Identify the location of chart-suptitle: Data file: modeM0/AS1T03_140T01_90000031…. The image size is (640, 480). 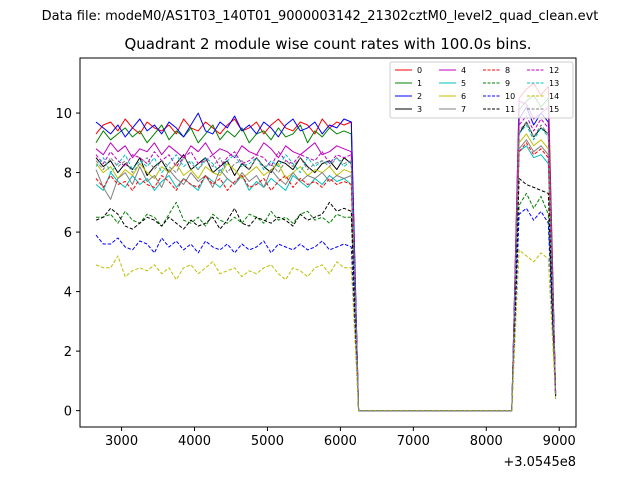
(320, 16).